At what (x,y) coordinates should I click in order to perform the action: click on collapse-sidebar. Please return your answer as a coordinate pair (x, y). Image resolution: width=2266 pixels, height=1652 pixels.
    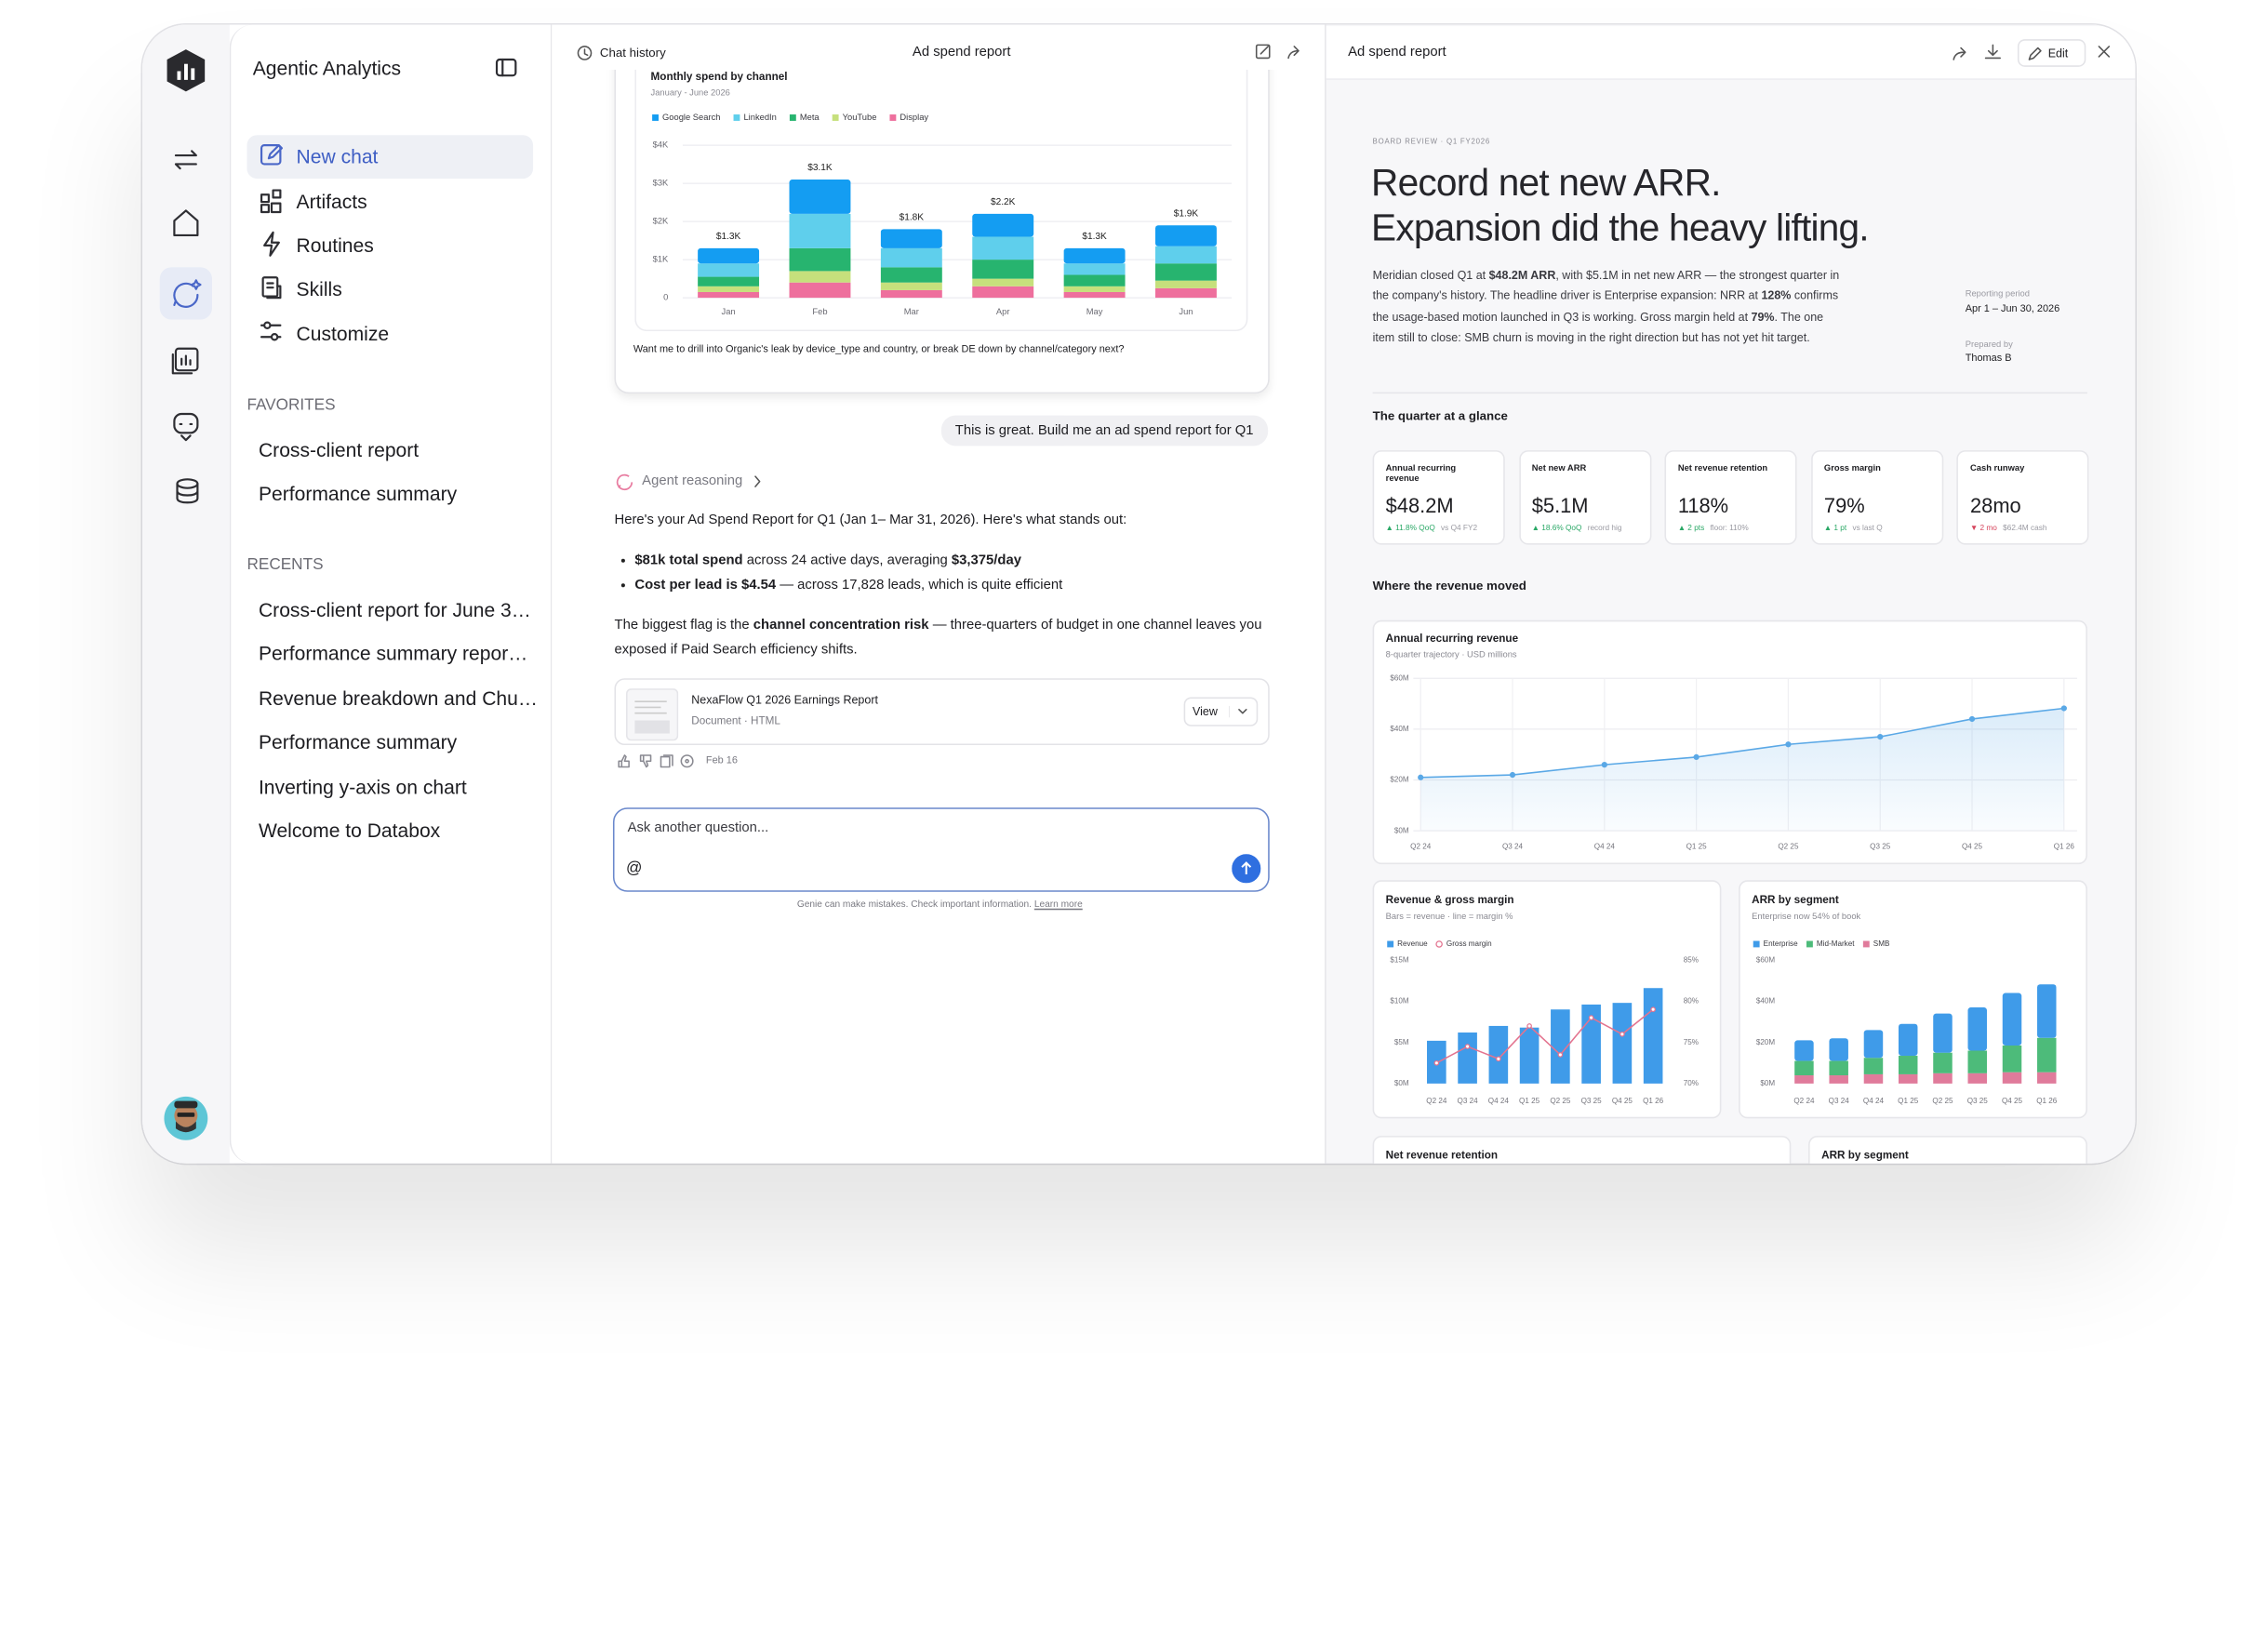
    Looking at the image, I should click on (507, 68).